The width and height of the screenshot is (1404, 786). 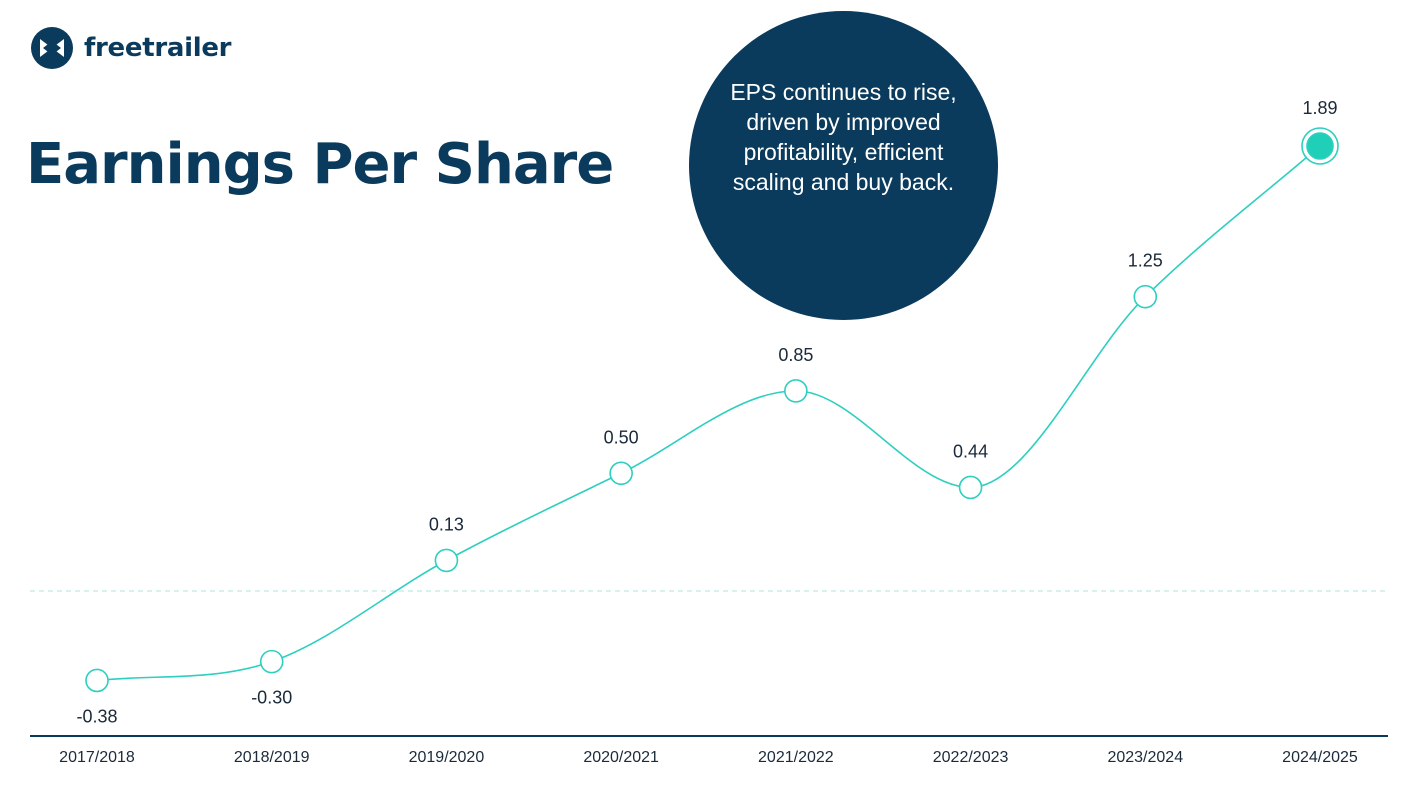 What do you see at coordinates (1320, 757) in the screenshot?
I see `x-tick-label: 2024/2025` at bounding box center [1320, 757].